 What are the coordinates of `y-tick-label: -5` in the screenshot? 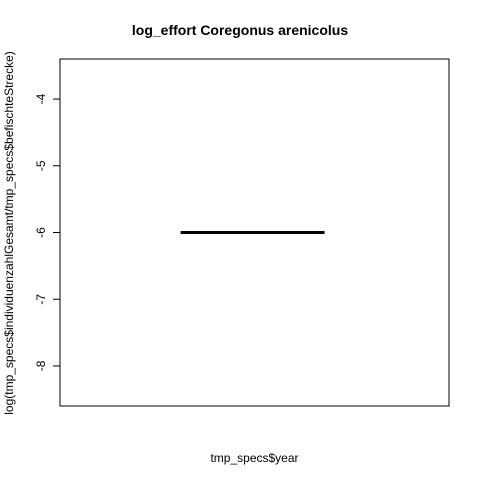 It's located at (41, 165).